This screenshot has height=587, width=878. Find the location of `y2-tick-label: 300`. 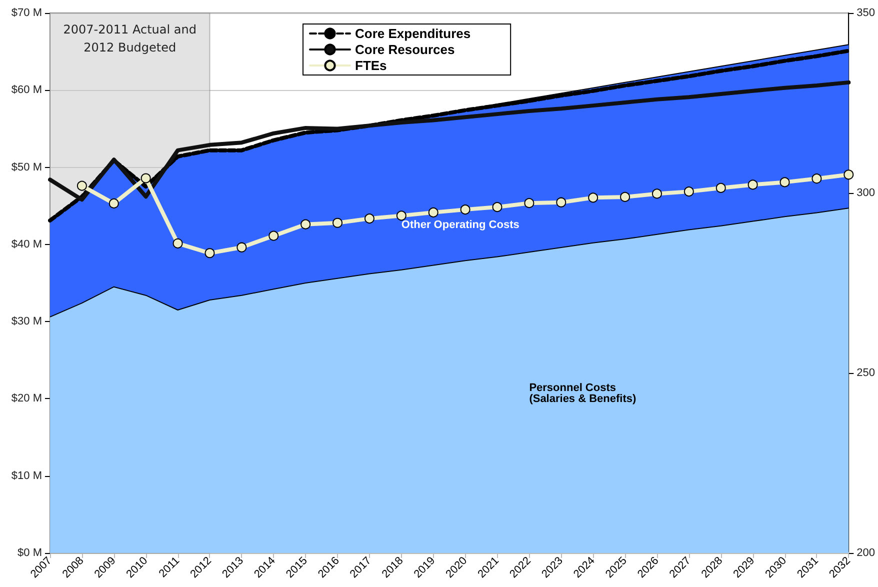

y2-tick-label: 300 is located at coordinates (866, 193).